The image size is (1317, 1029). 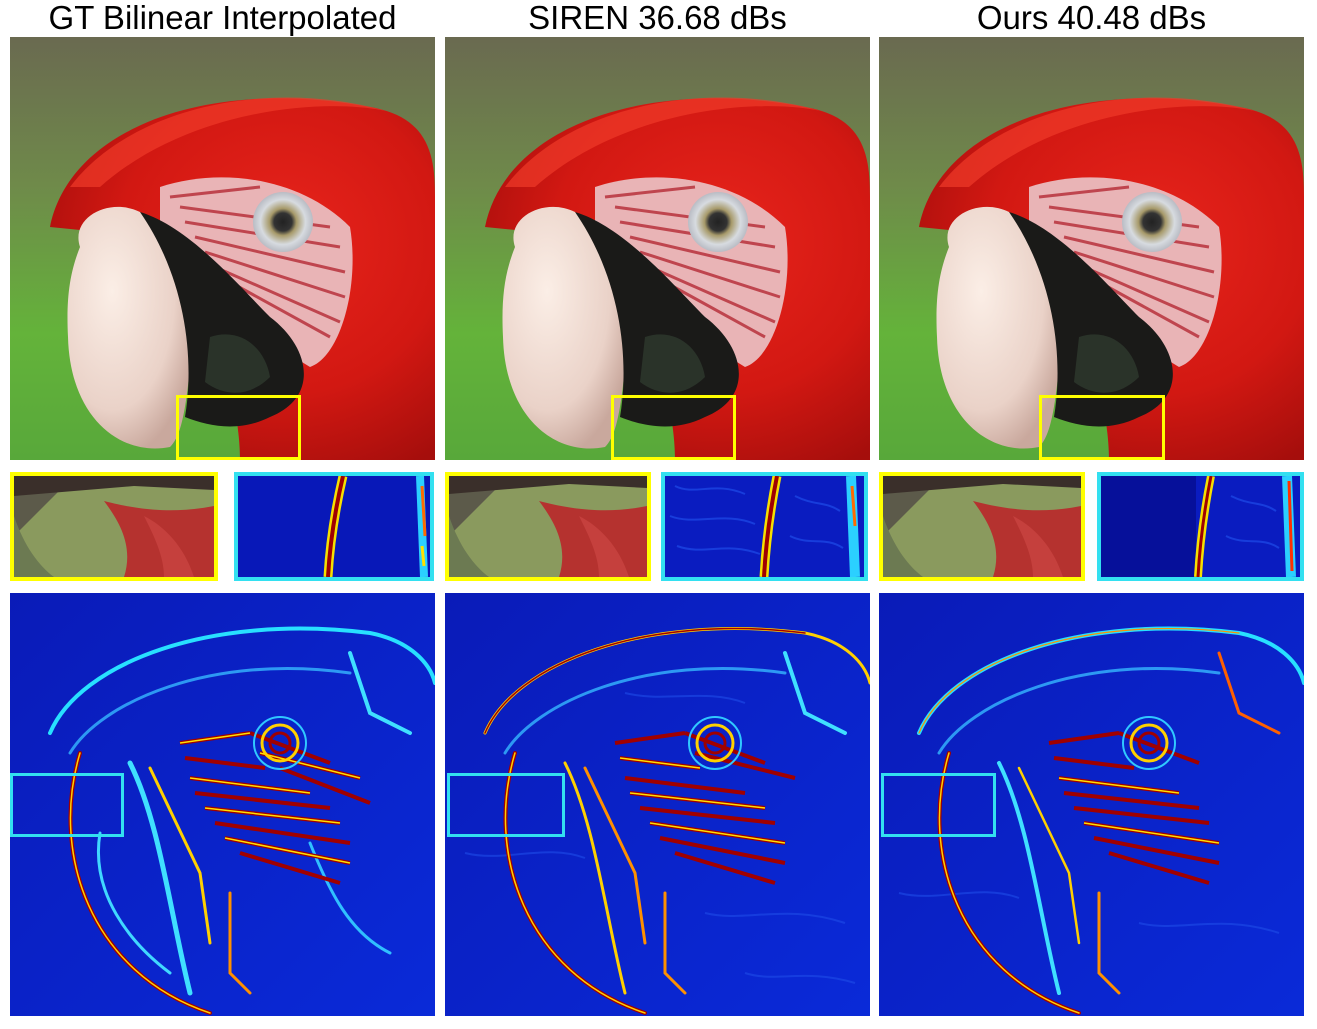 I want to click on error-heatmap-ours, so click(x=1091, y=804).